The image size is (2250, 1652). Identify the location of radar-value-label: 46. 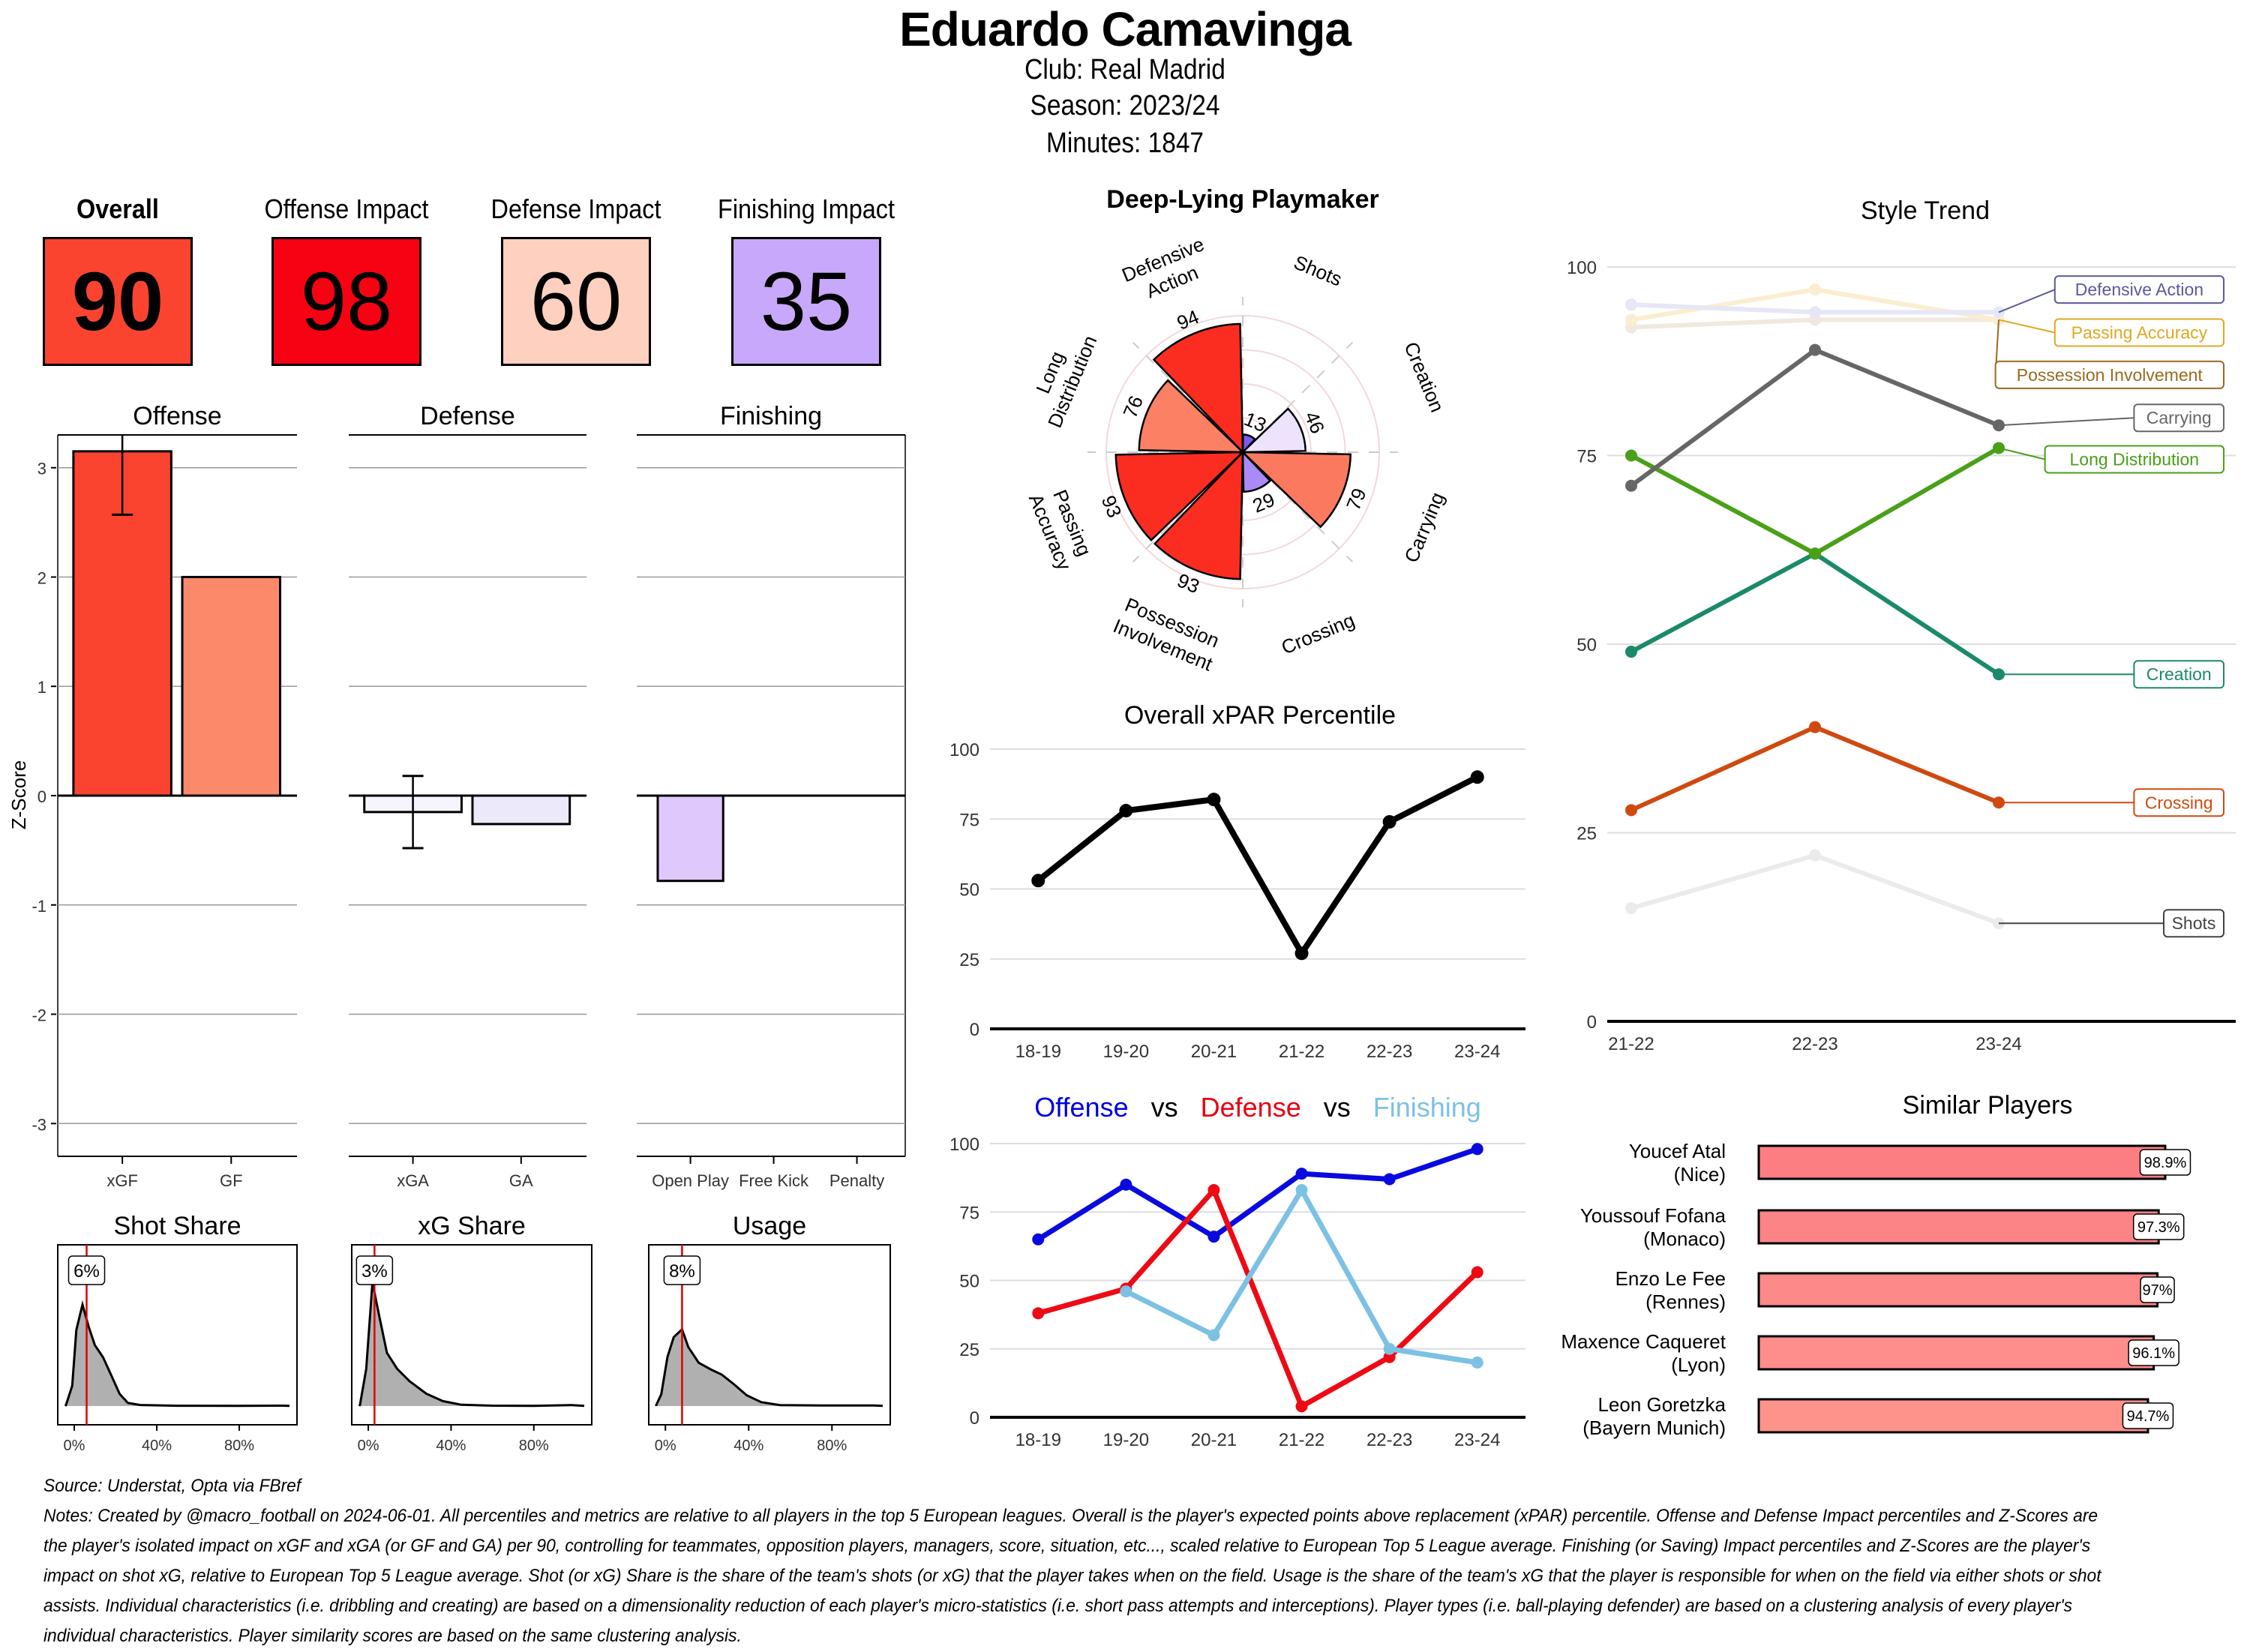
(1314, 422).